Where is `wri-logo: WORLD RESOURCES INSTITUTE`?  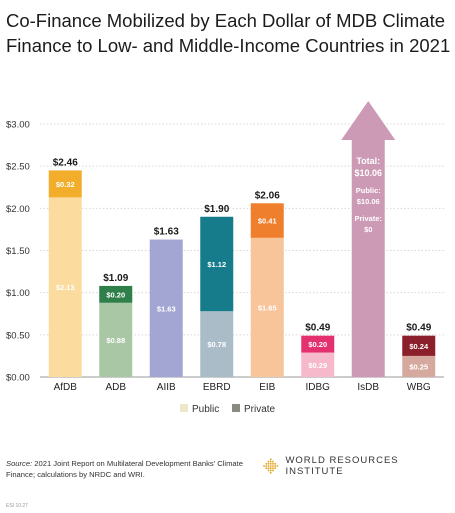 wri-logo: WORLD RESOURCES INSTITUTE is located at coordinates (358, 466).